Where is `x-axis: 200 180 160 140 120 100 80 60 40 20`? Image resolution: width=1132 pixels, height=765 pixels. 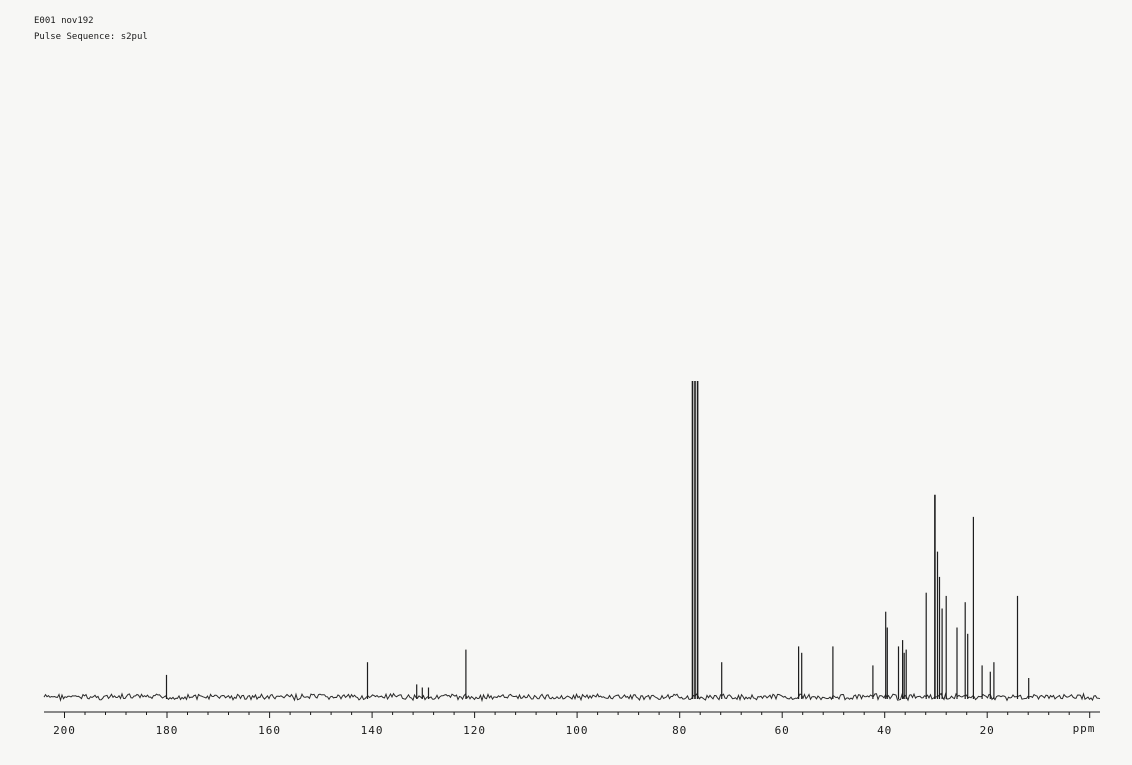 x-axis: 200 180 160 140 120 100 80 60 40 20 is located at coordinates (572, 724).